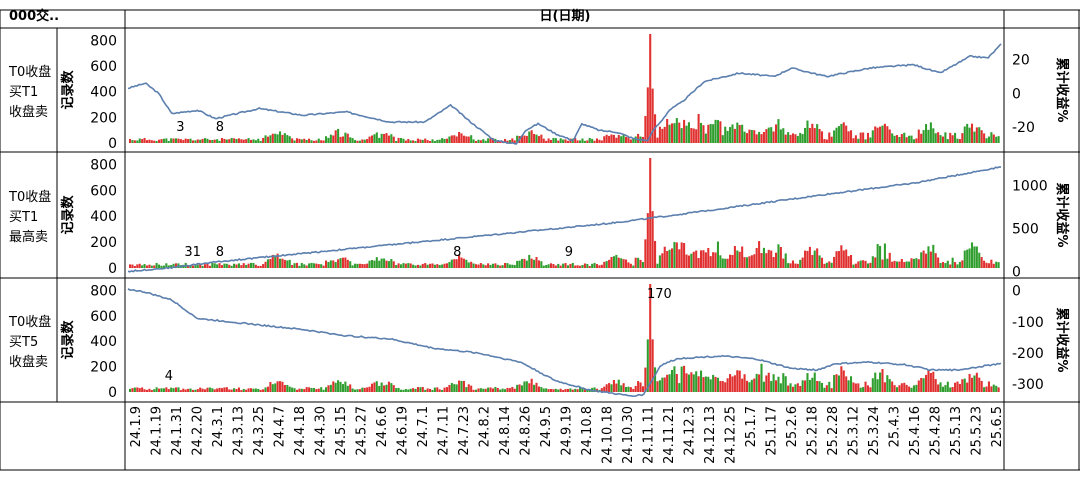 The width and height of the screenshot is (1080, 478). What do you see at coordinates (103, 93) in the screenshot?
I see `y-tick-label: 400` at bounding box center [103, 93].